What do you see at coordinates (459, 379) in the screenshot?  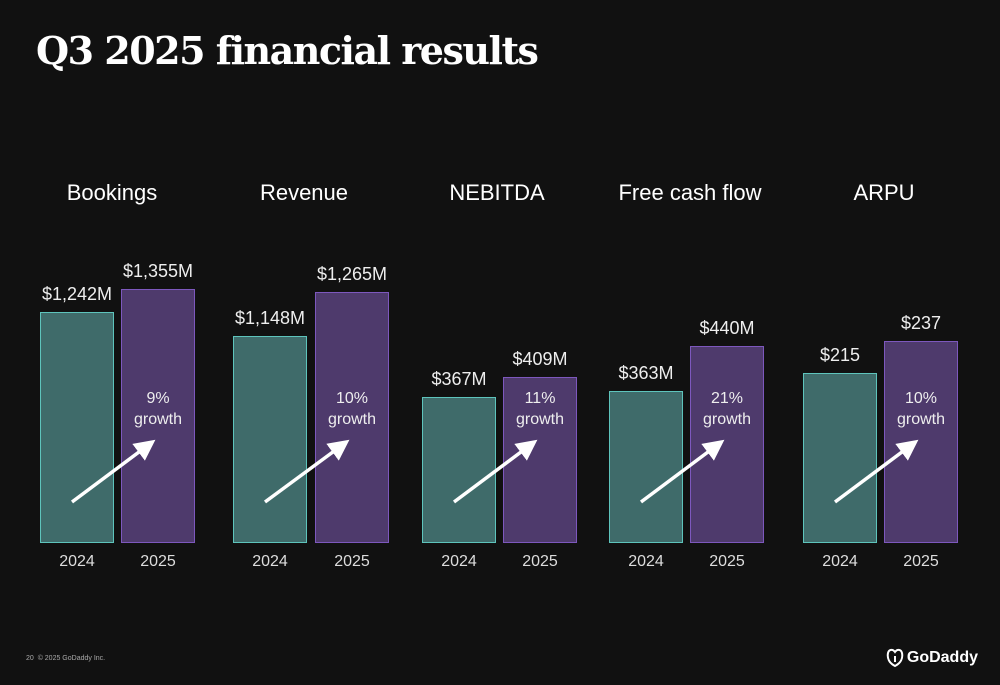 I see `value-label: $367M` at bounding box center [459, 379].